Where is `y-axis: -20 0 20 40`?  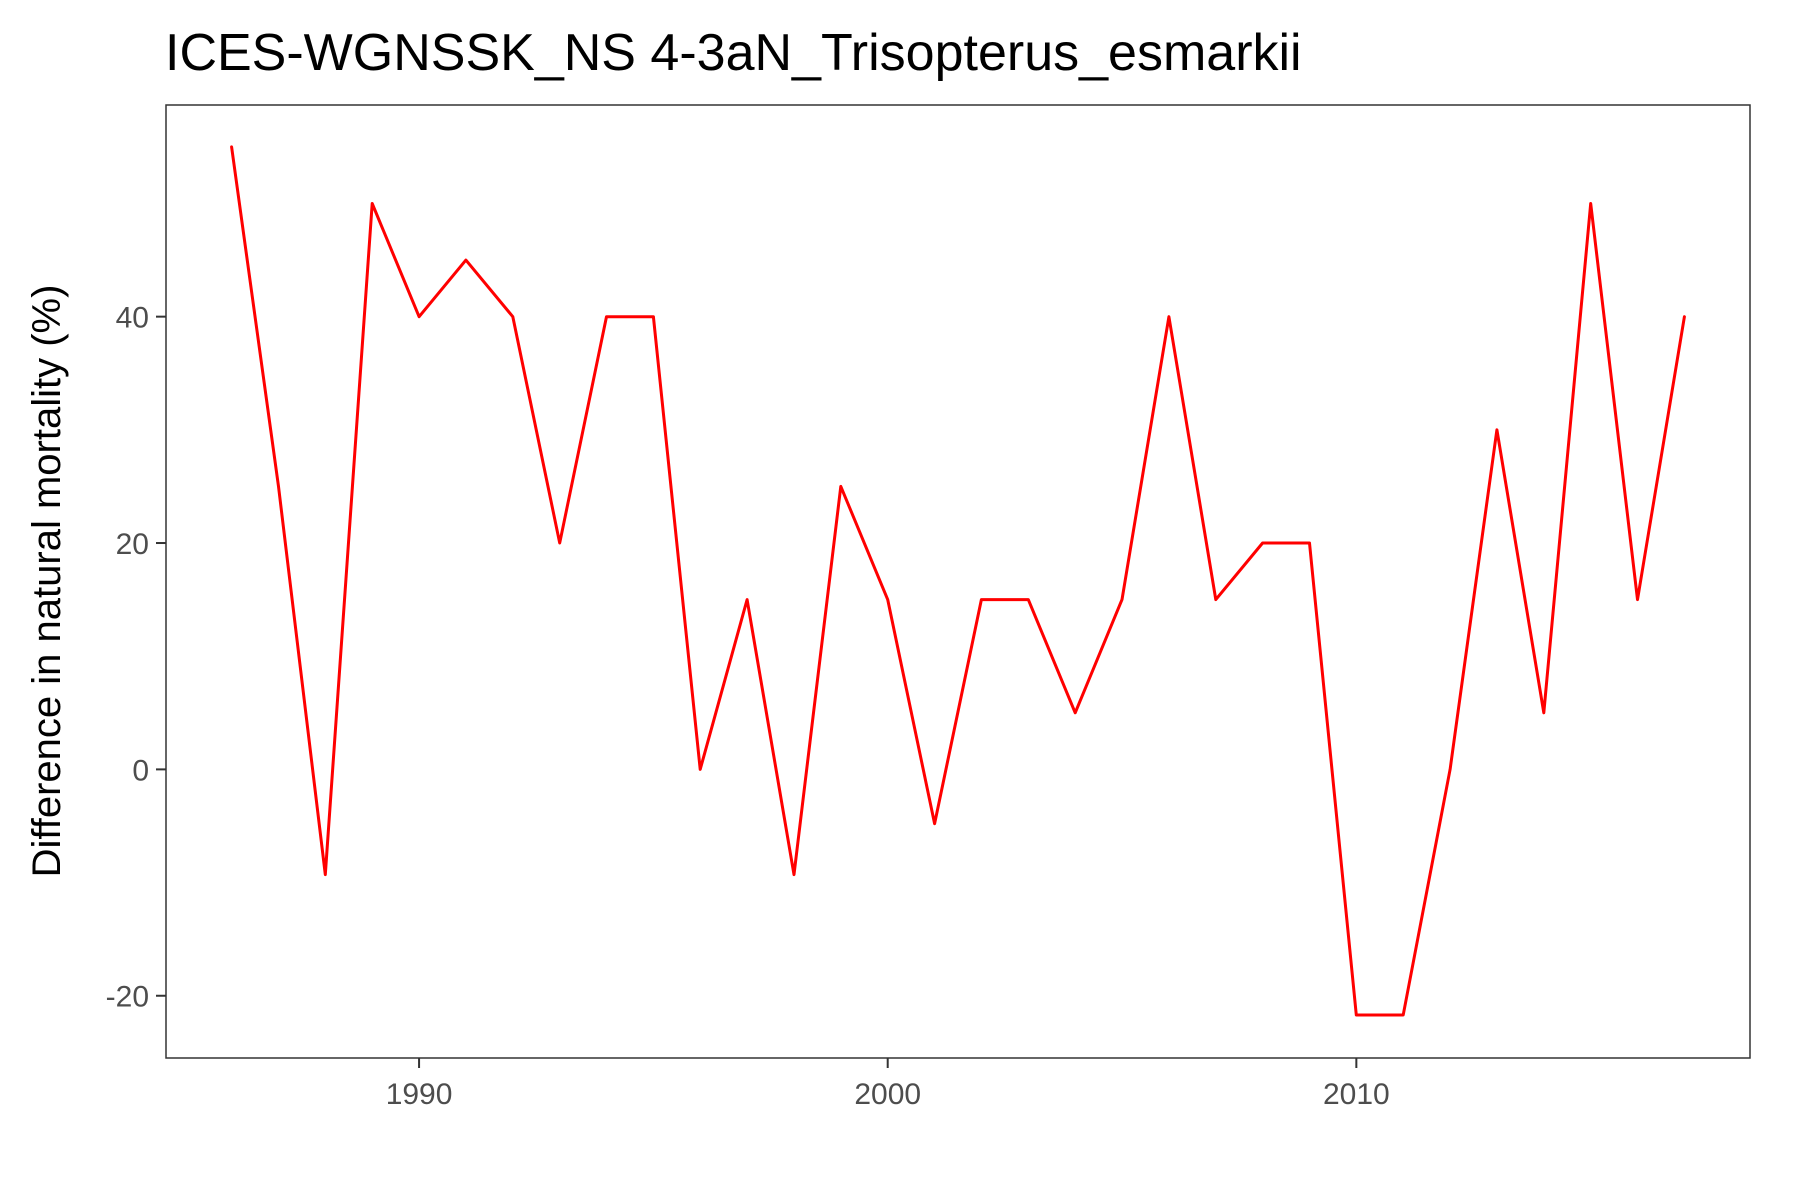 y-axis: -20 0 20 40 is located at coordinates (136, 658).